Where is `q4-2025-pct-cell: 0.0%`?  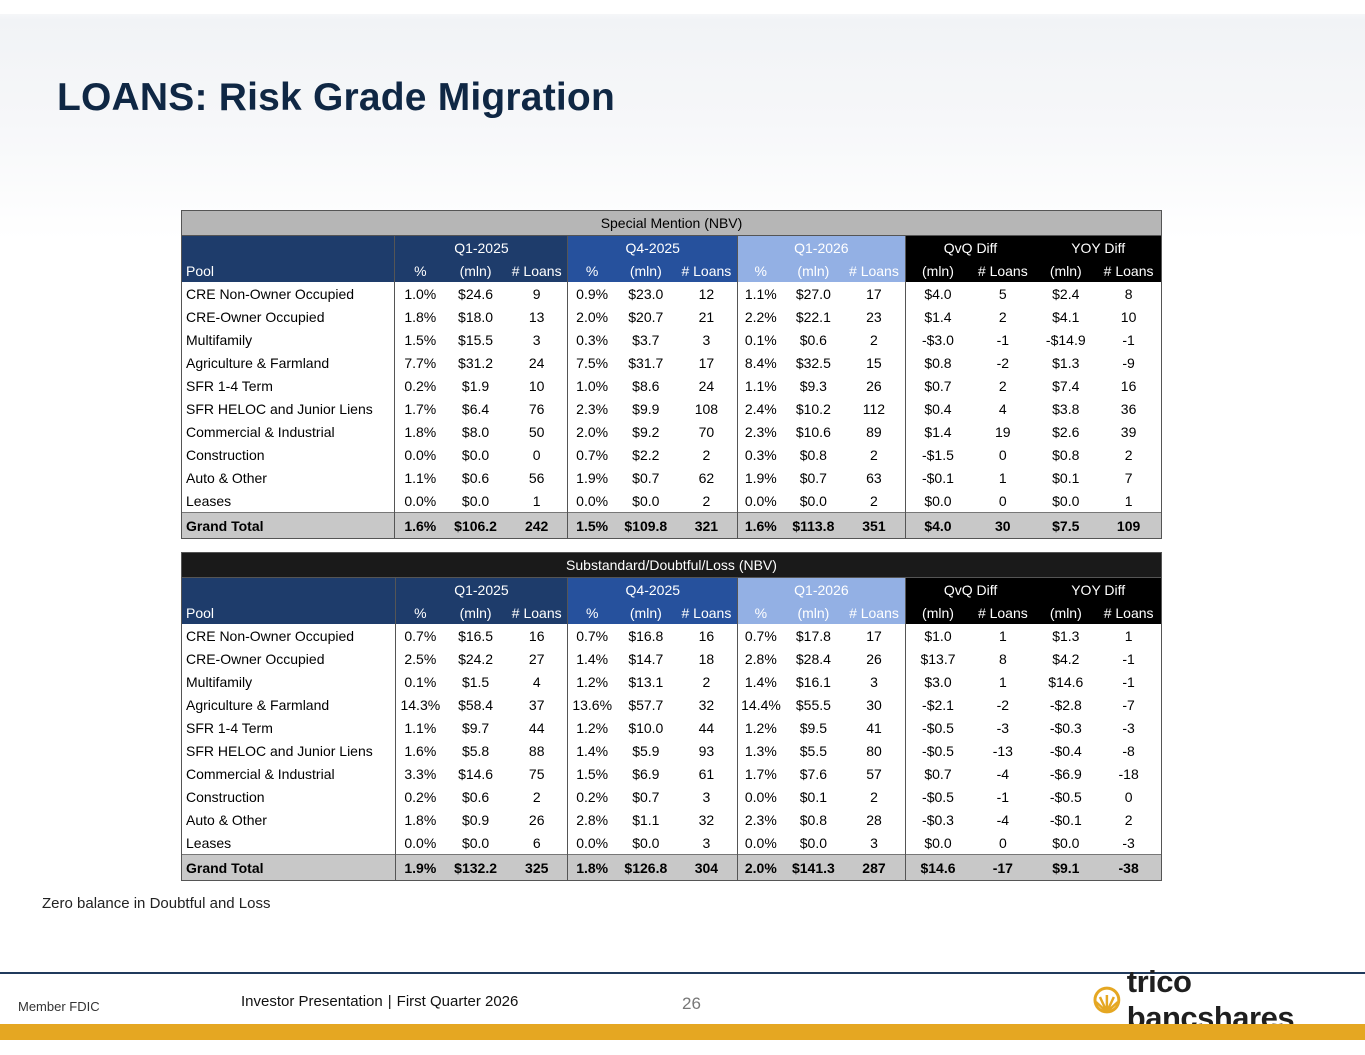 q4-2025-pct-cell: 0.0% is located at coordinates (591, 501).